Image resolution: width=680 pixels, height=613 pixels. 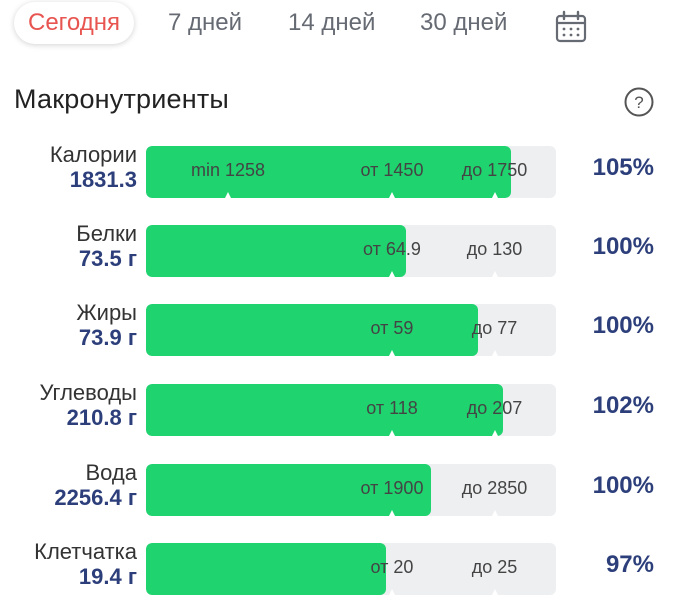 I want to click on nutrient-row: Углеводы 210.8 г от 118 до 207 102%, so click(x=340, y=408).